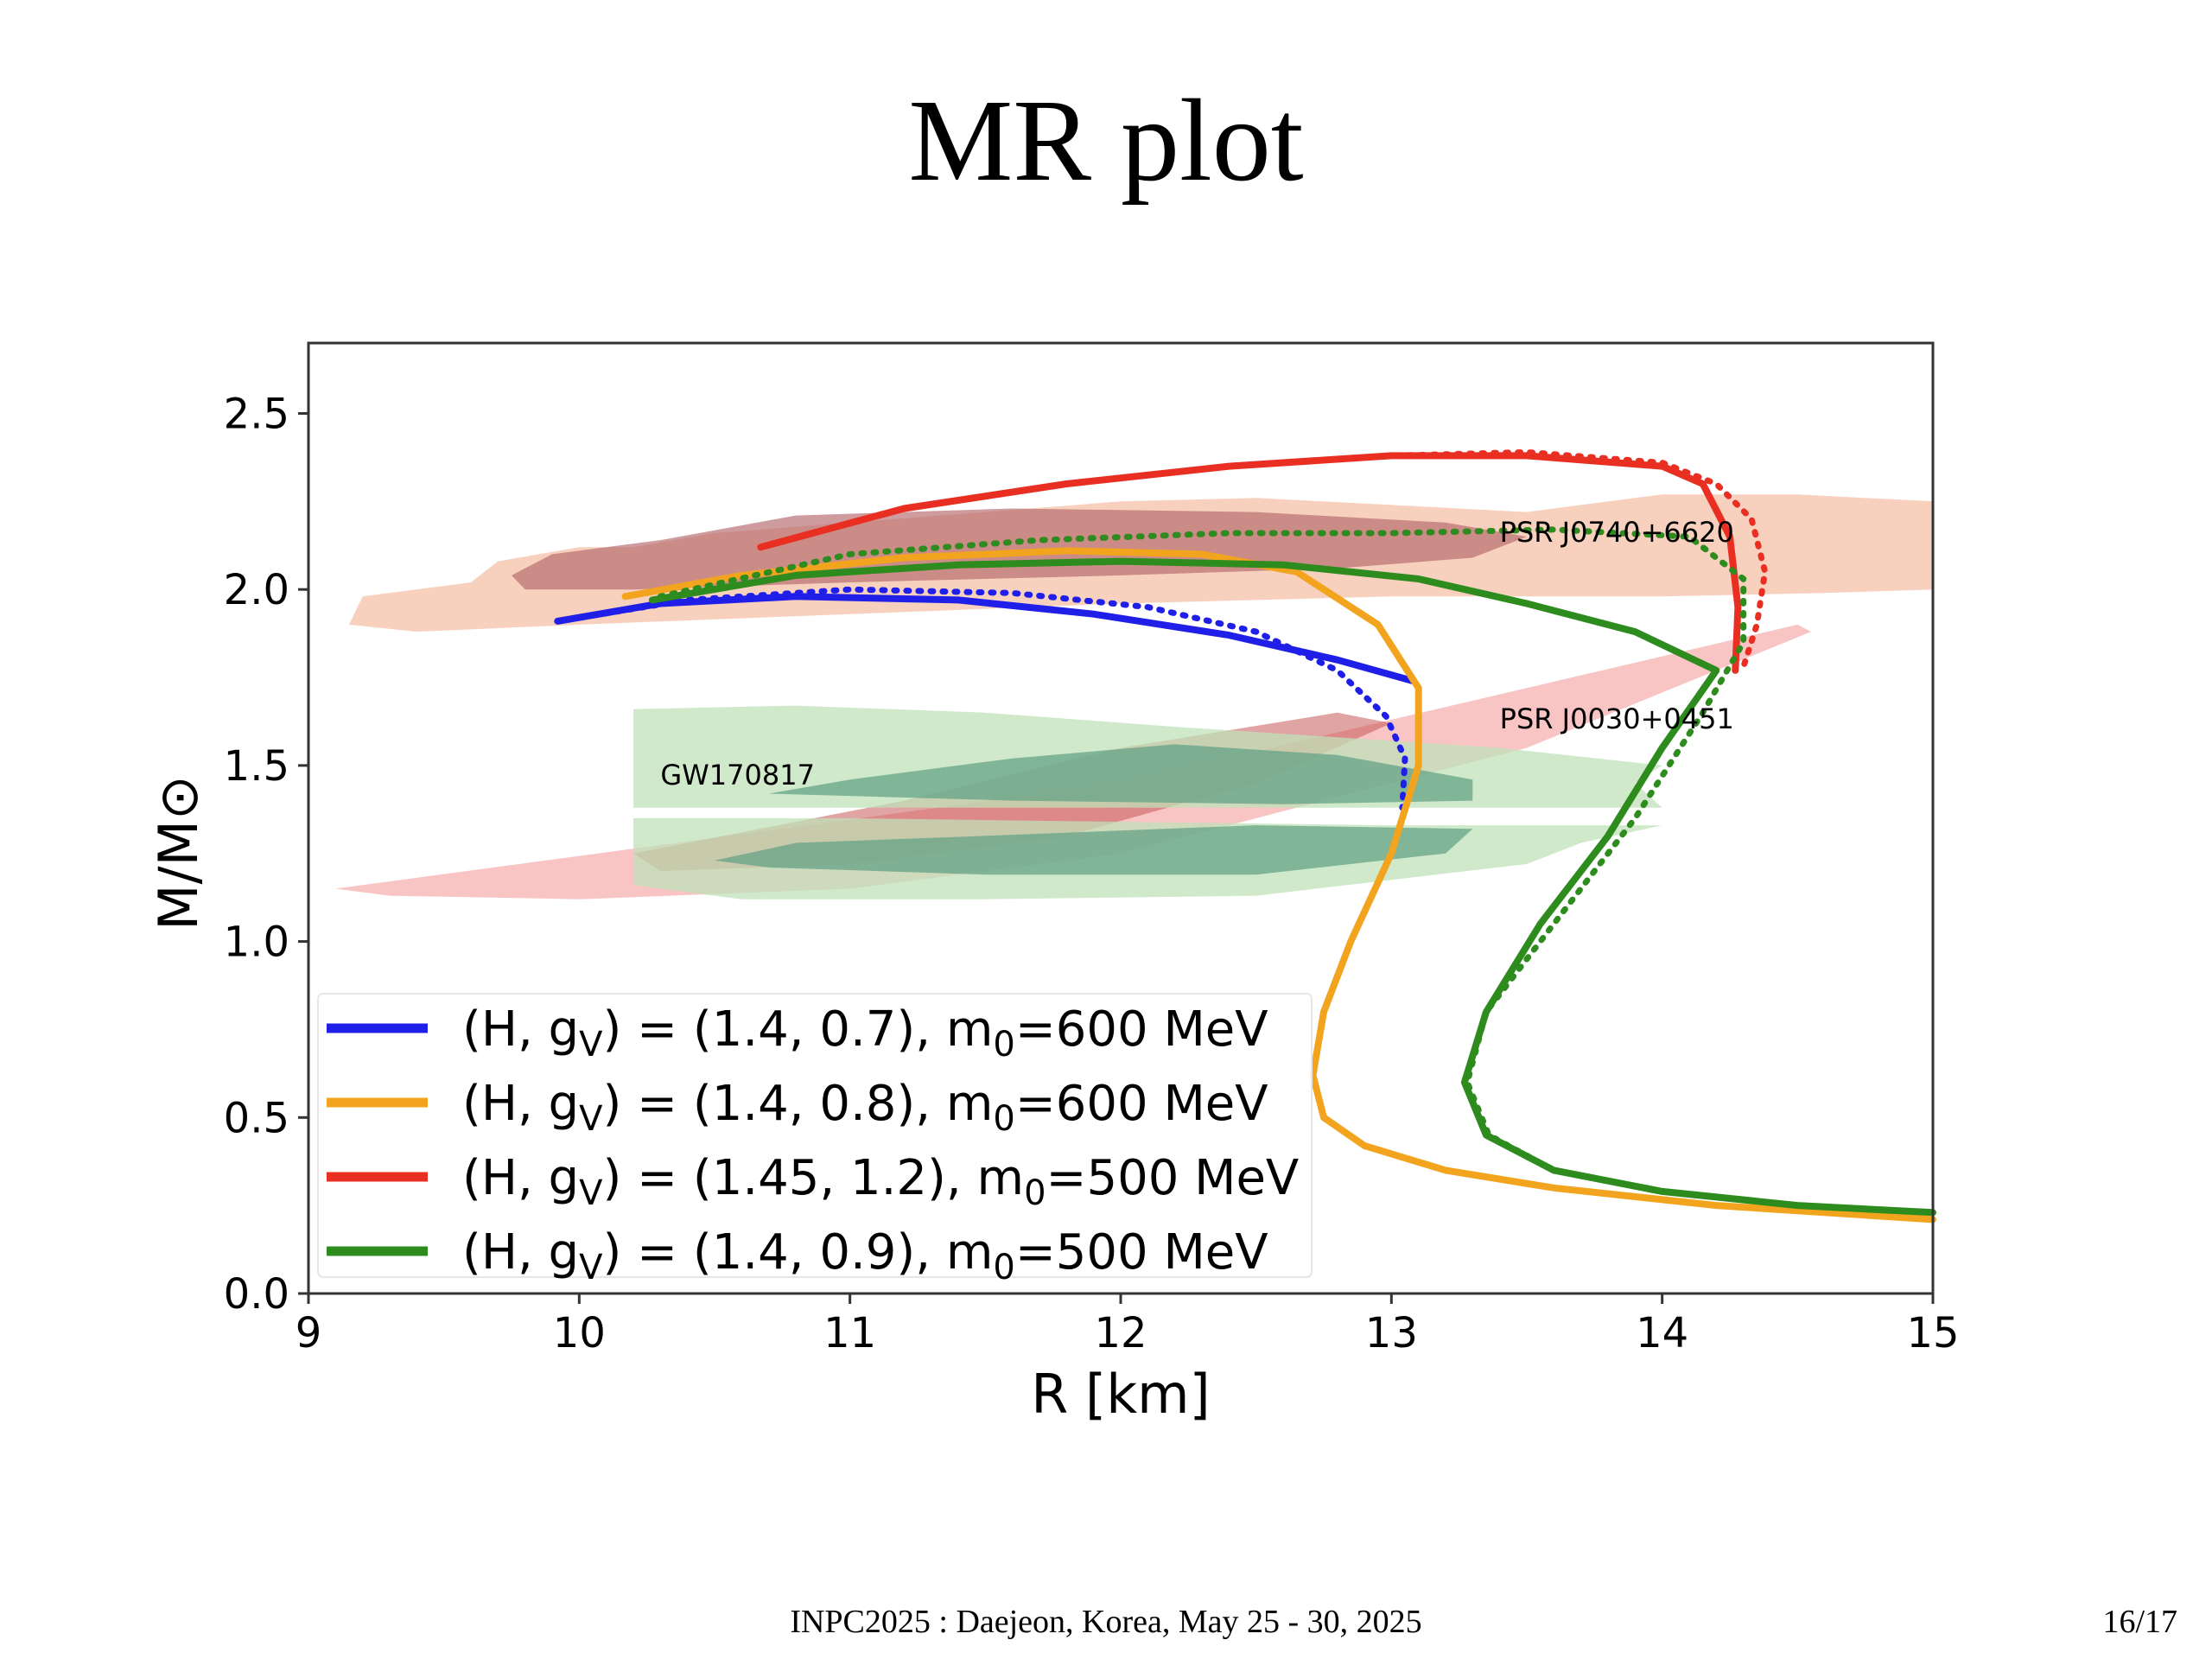  I want to click on y-tick-label: 0.5, so click(256, 1118).